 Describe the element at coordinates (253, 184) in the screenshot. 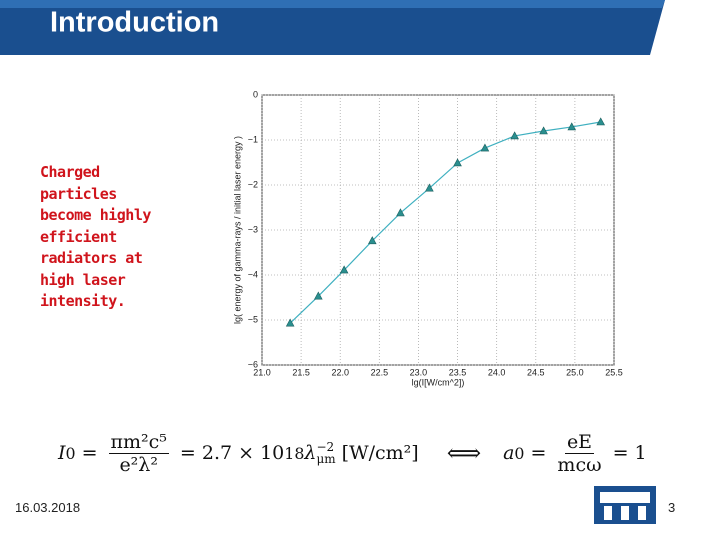

I see `y-tick-label: −2` at that location.